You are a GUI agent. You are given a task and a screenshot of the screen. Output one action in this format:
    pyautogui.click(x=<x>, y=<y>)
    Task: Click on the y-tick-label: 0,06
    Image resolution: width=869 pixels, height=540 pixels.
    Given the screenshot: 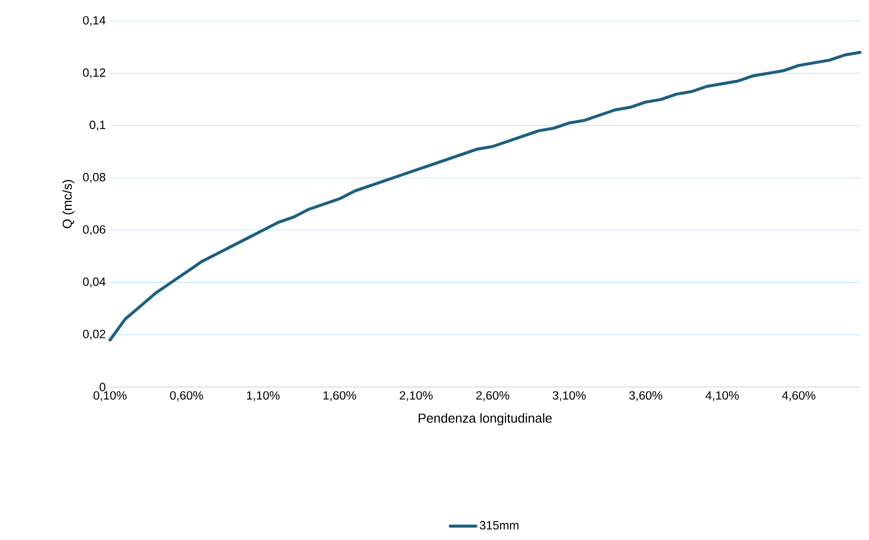 What is the action you would take?
    pyautogui.click(x=94, y=230)
    